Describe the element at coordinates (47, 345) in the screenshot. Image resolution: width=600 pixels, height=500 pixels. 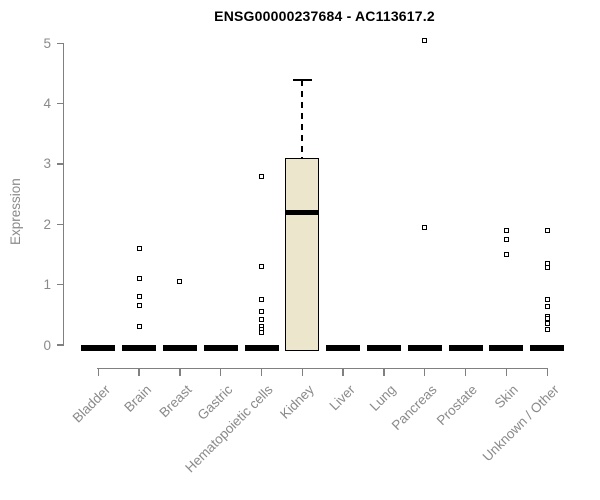
I see `y-tick-label: 0` at that location.